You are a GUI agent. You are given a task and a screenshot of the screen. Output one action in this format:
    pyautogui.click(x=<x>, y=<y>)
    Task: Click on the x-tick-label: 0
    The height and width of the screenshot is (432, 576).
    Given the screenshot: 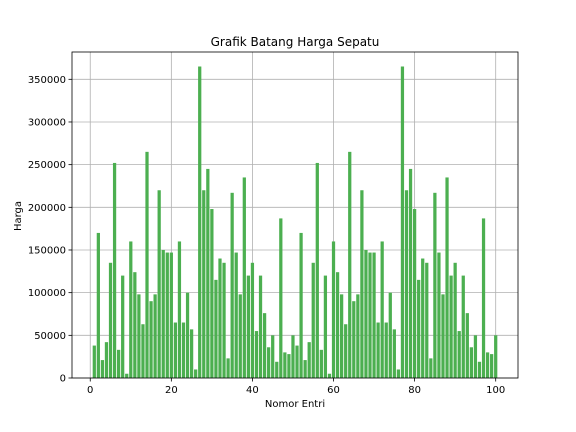 What is the action you would take?
    pyautogui.click(x=90, y=390)
    